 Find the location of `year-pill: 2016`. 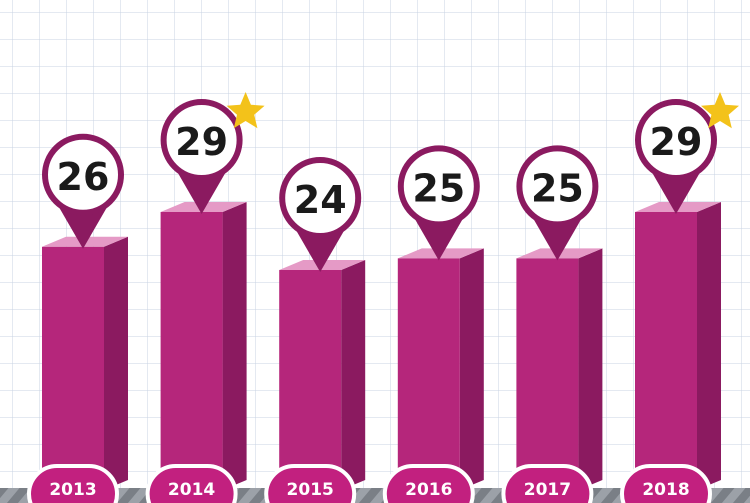

year-pill: 2016 is located at coordinates (428, 483).